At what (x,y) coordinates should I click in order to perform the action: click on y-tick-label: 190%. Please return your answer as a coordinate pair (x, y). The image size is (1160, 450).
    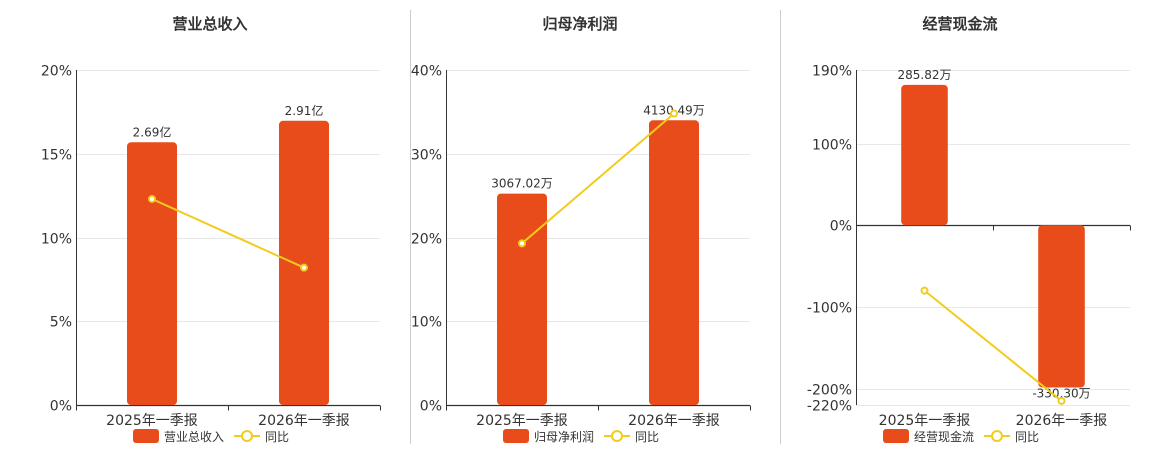
    Looking at the image, I should click on (832, 72).